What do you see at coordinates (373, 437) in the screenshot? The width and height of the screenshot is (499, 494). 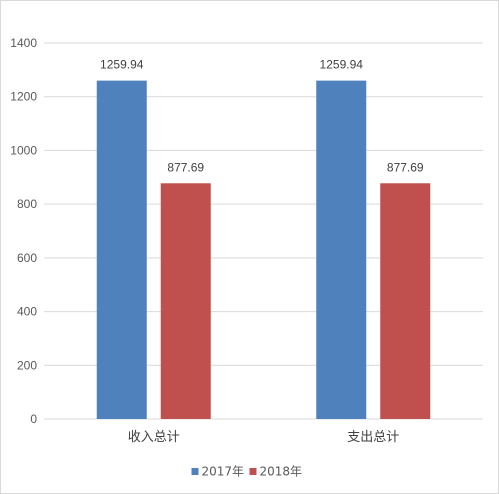 I see `x-tick-label: 支出总计` at bounding box center [373, 437].